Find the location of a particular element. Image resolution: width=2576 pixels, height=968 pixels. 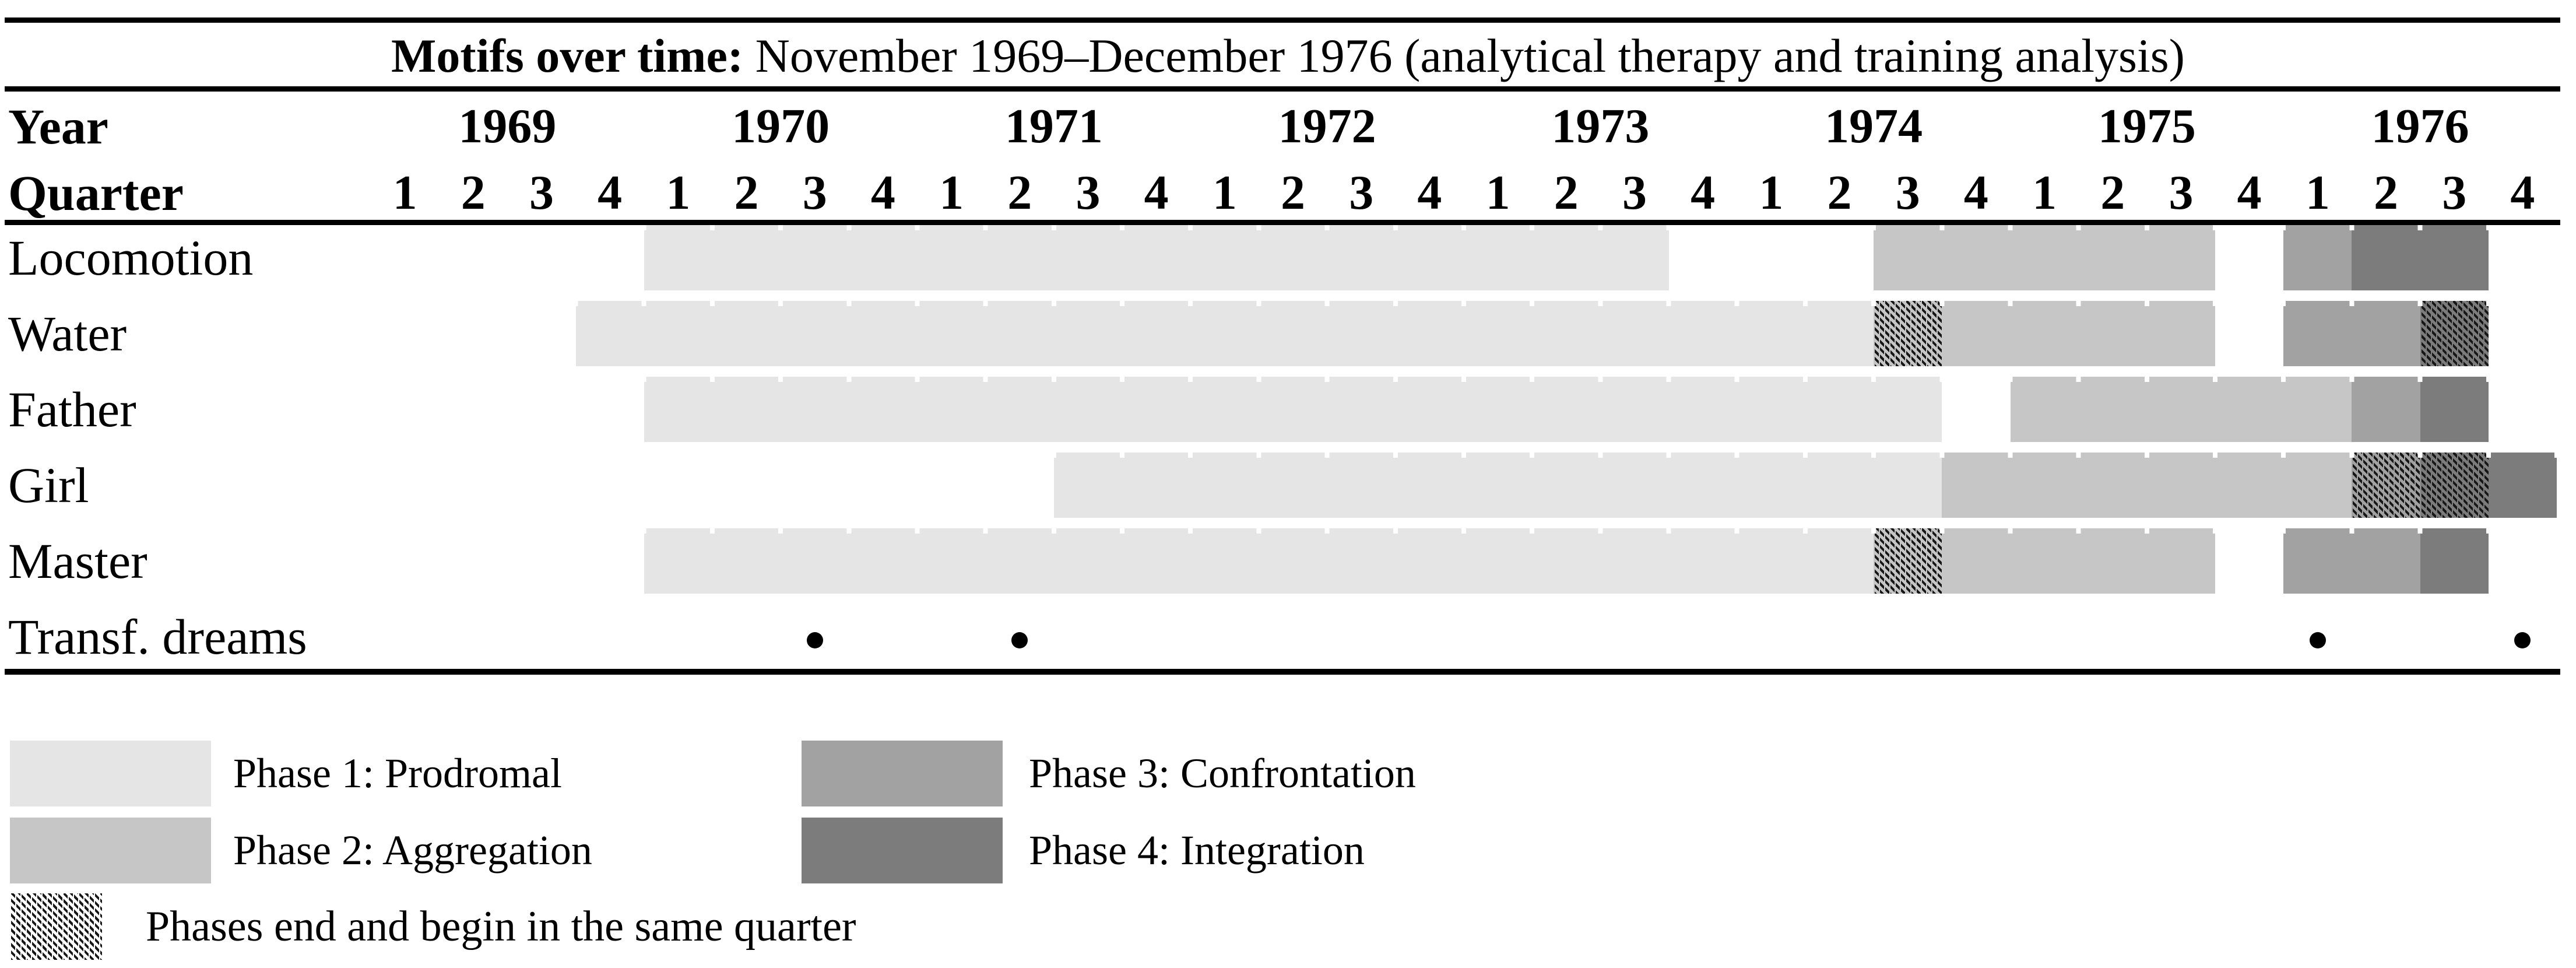

legend-swatch-phase4 is located at coordinates (902, 850).